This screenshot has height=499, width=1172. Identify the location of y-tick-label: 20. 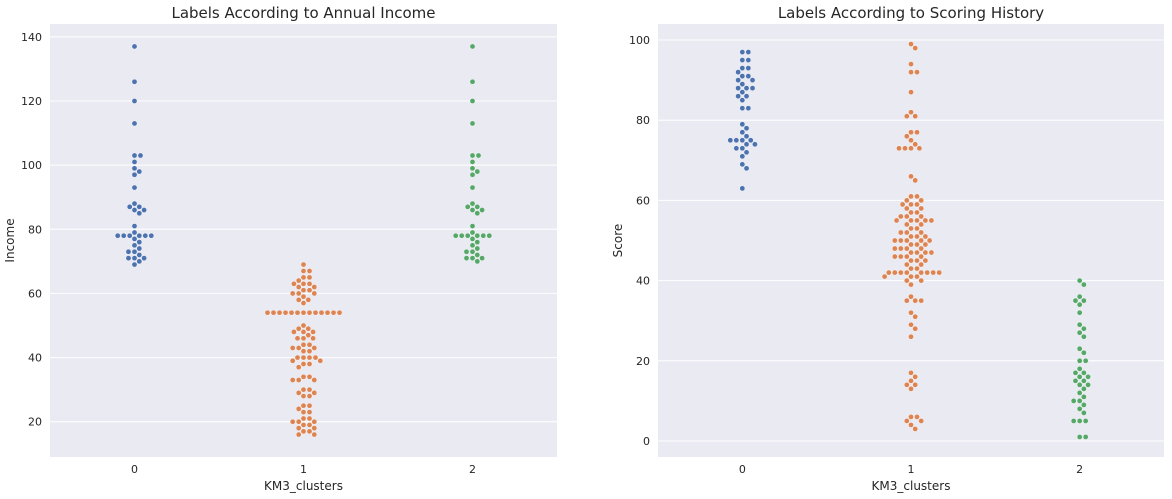
(643, 361).